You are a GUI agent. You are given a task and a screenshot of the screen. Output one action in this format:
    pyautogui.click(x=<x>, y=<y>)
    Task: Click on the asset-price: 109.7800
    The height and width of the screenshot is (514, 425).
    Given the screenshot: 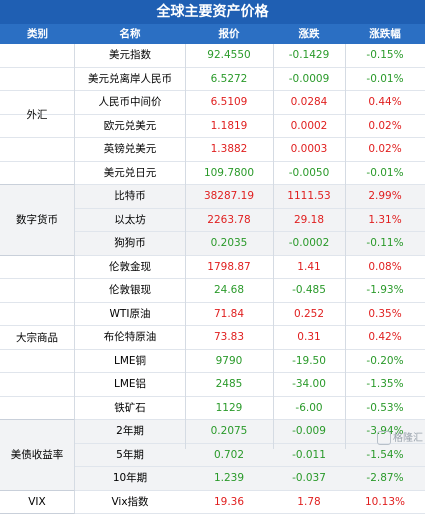 What is the action you would take?
    pyautogui.click(x=229, y=173)
    